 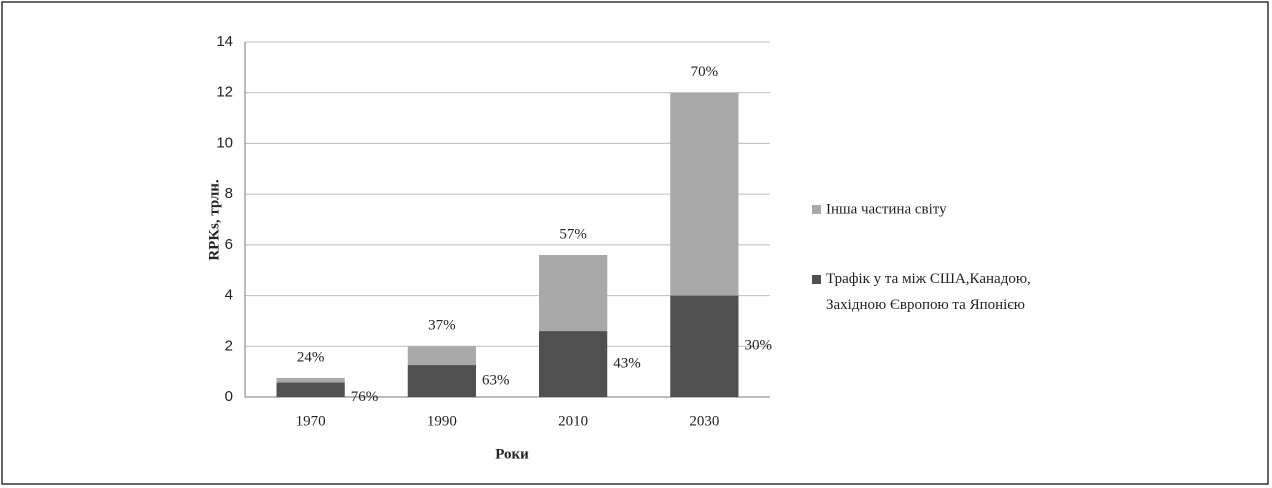 I want to click on share-label: 24%, so click(x=311, y=357).